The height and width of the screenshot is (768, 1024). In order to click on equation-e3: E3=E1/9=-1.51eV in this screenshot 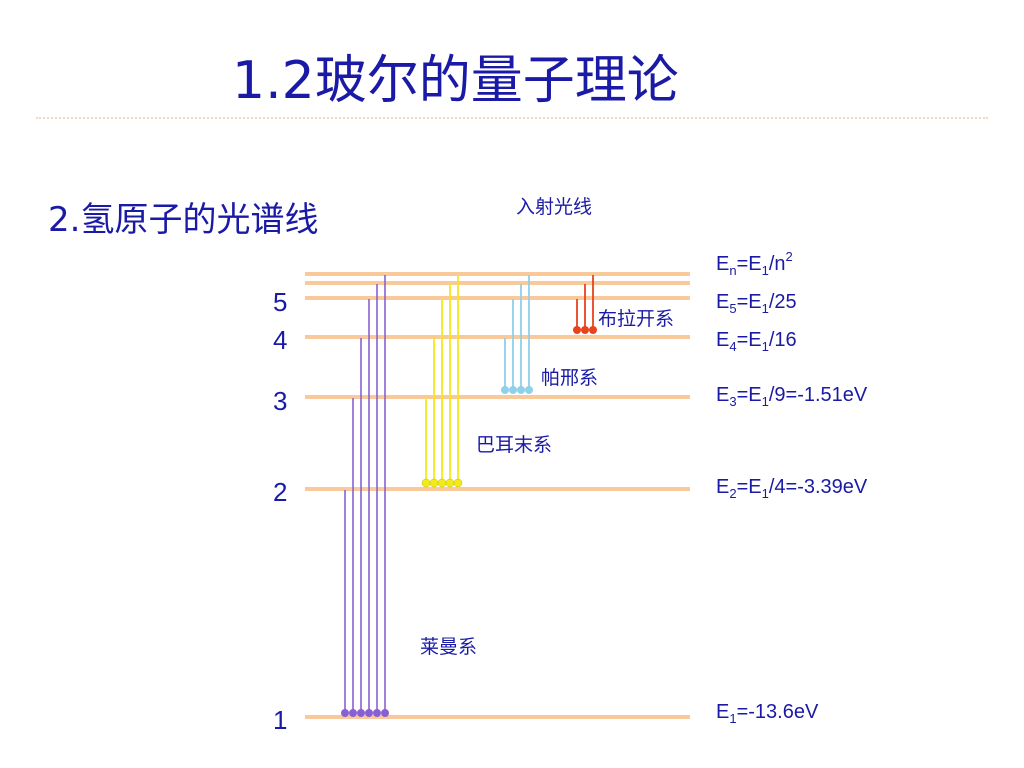, I will do `click(792, 396)`.